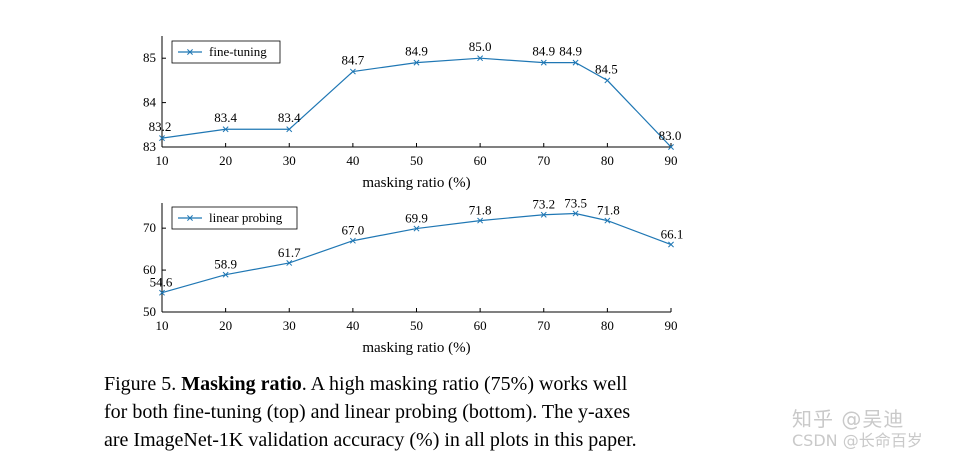 Image resolution: width=967 pixels, height=468 pixels. Describe the element at coordinates (289, 252) in the screenshot. I see `data-label: 61.7` at that location.